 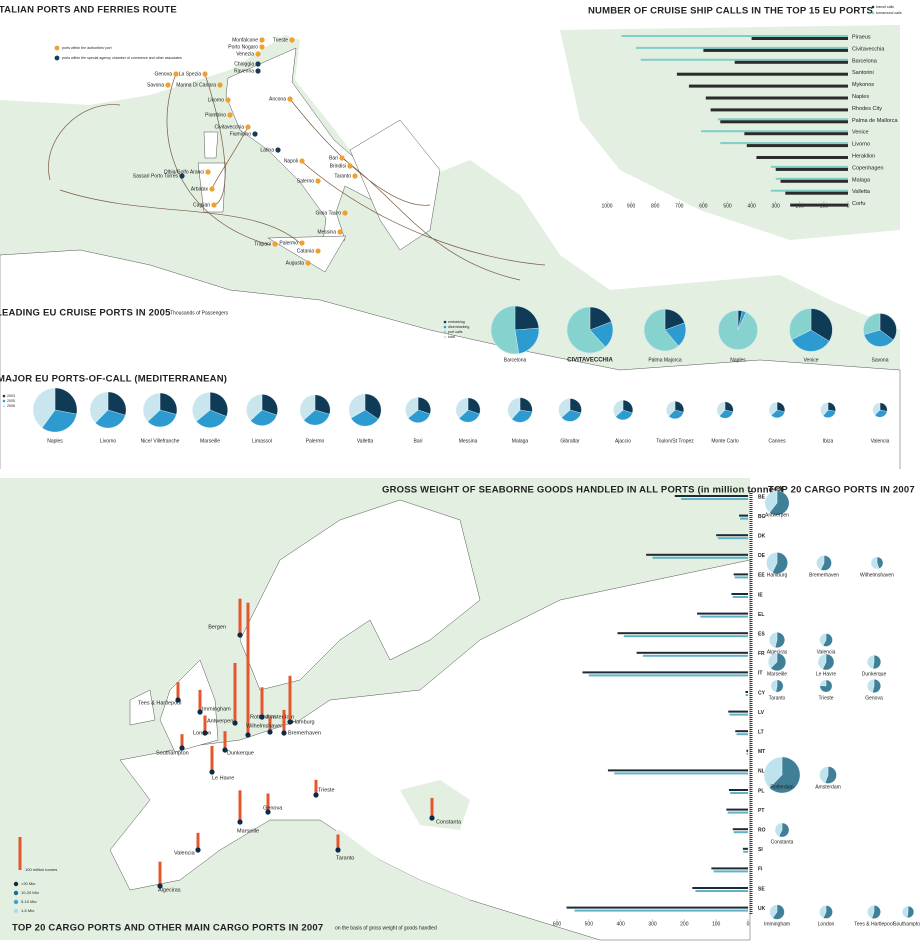 I want to click on port-label: Genova, so click(x=163, y=74).